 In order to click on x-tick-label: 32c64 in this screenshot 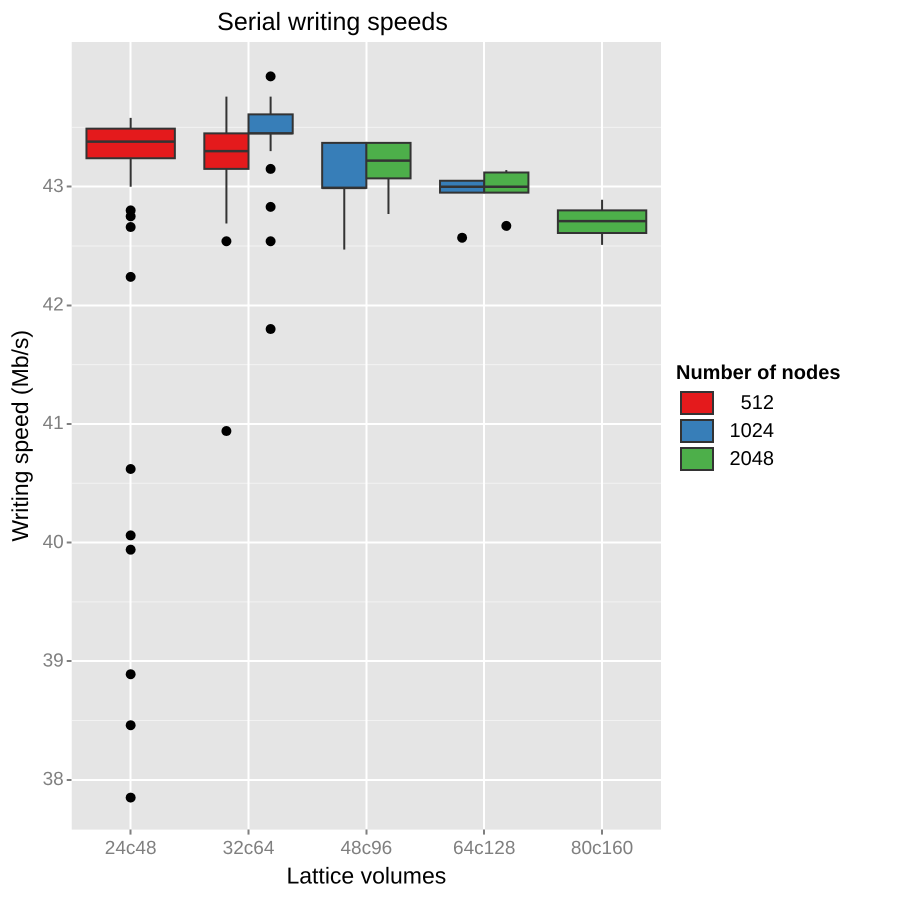, I will do `click(248, 849)`.